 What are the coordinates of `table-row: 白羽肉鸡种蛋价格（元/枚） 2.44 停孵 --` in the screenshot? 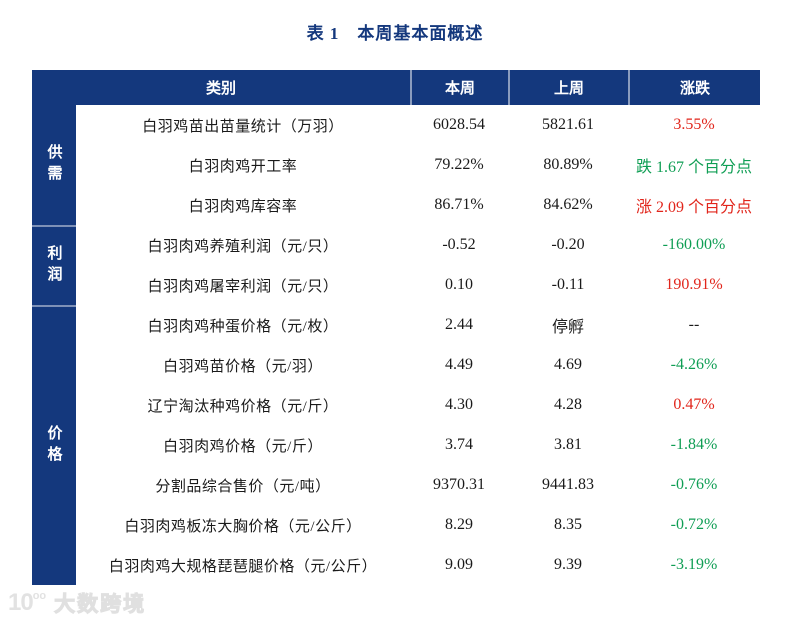 It's located at (418, 325).